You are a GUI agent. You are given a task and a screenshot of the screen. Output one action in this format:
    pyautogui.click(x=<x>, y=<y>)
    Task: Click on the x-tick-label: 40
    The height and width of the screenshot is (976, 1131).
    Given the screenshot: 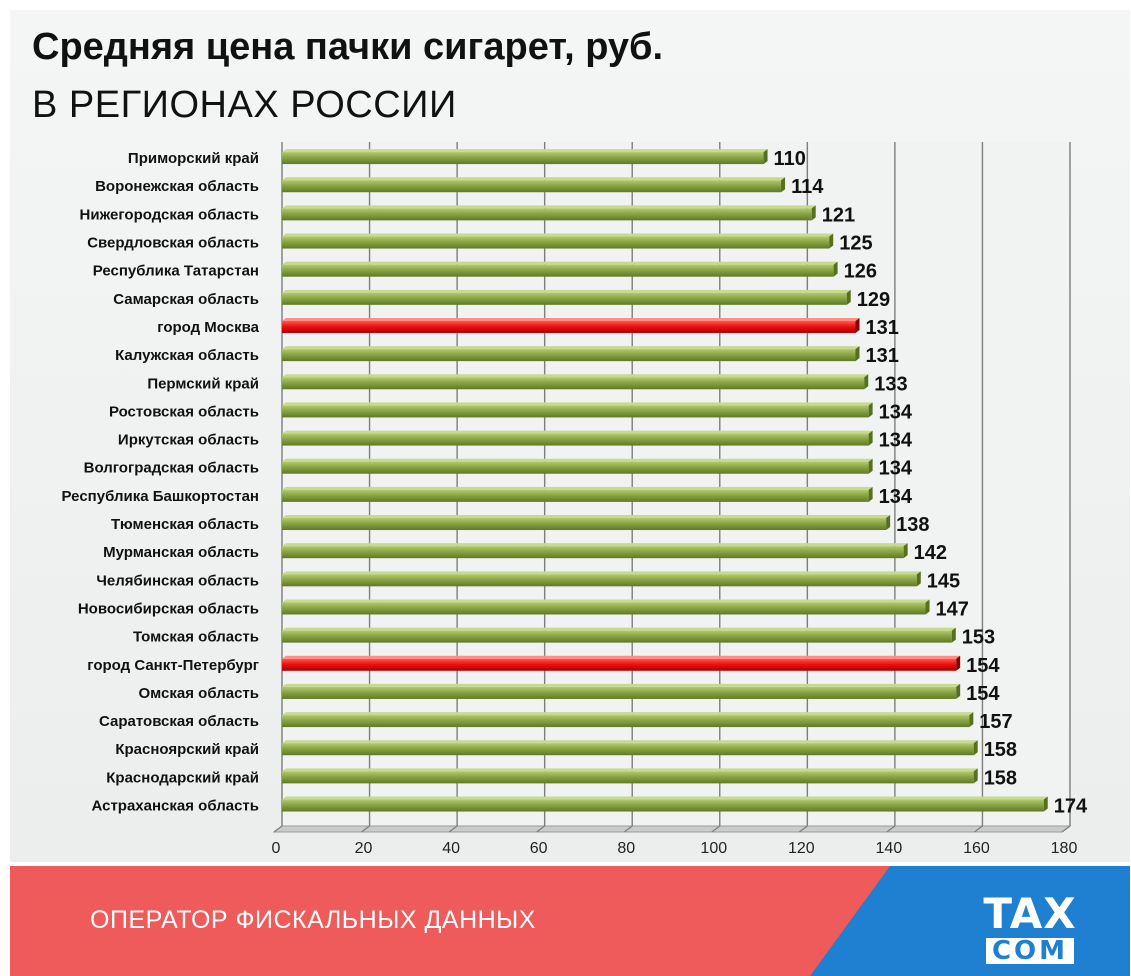 What is the action you would take?
    pyautogui.click(x=451, y=848)
    